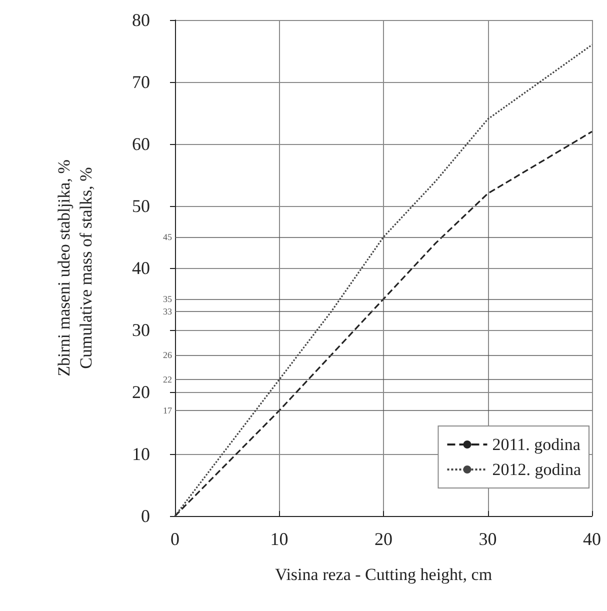 This screenshot has height=611, width=607. I want to click on ref-line-label: 17, so click(167, 411).